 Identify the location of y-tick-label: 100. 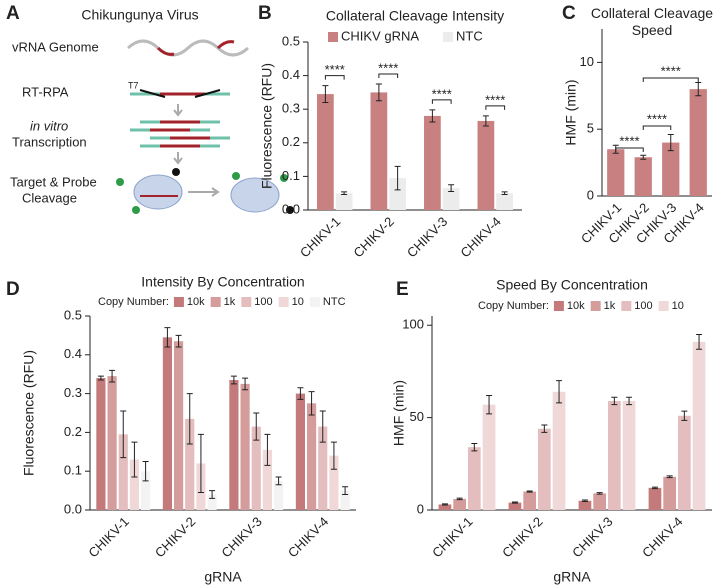
(413, 324).